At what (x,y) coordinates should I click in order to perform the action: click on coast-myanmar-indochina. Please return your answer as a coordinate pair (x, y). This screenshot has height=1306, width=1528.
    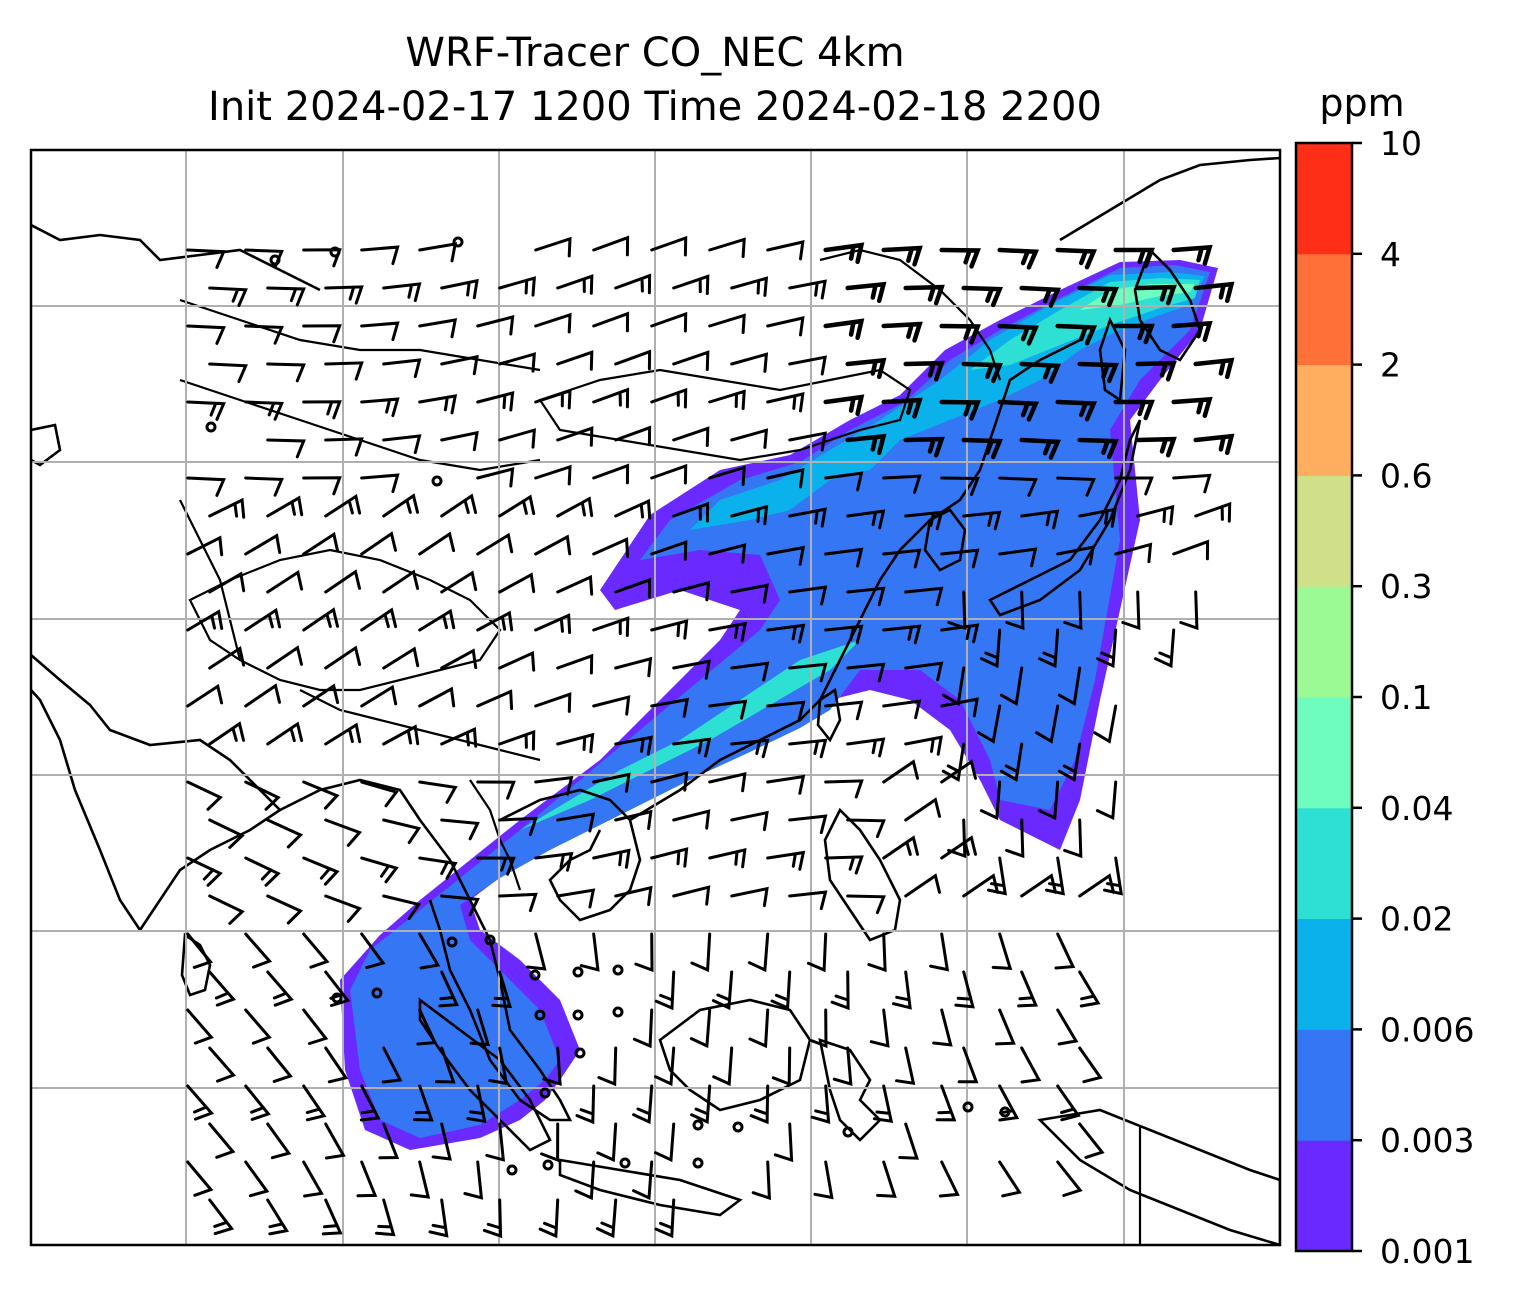
    Looking at the image, I should click on (426, 950).